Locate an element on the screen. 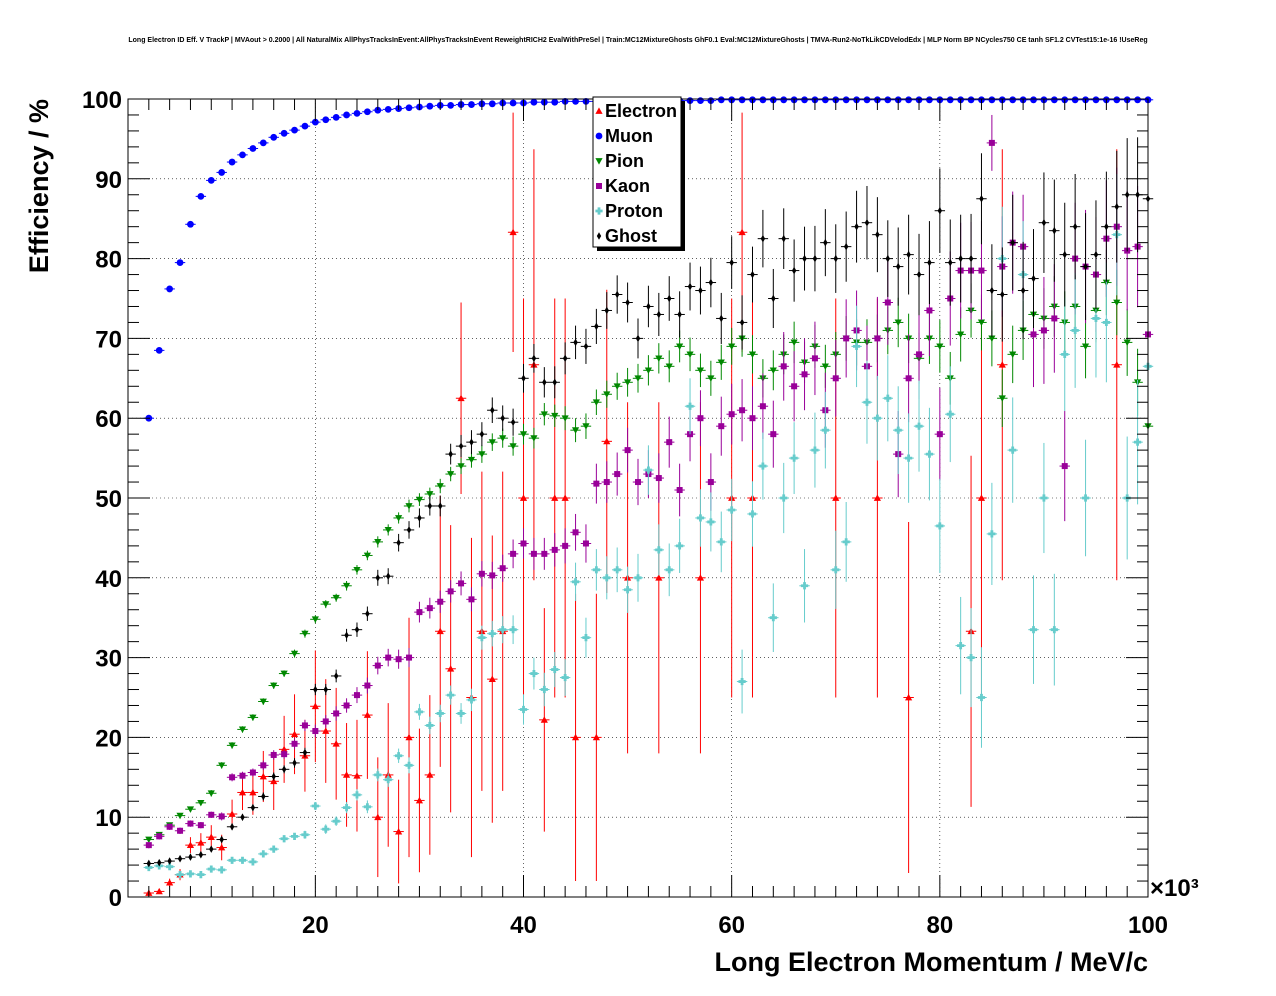 The width and height of the screenshot is (1276, 996). y-tick-label: 40 is located at coordinates (108, 579).